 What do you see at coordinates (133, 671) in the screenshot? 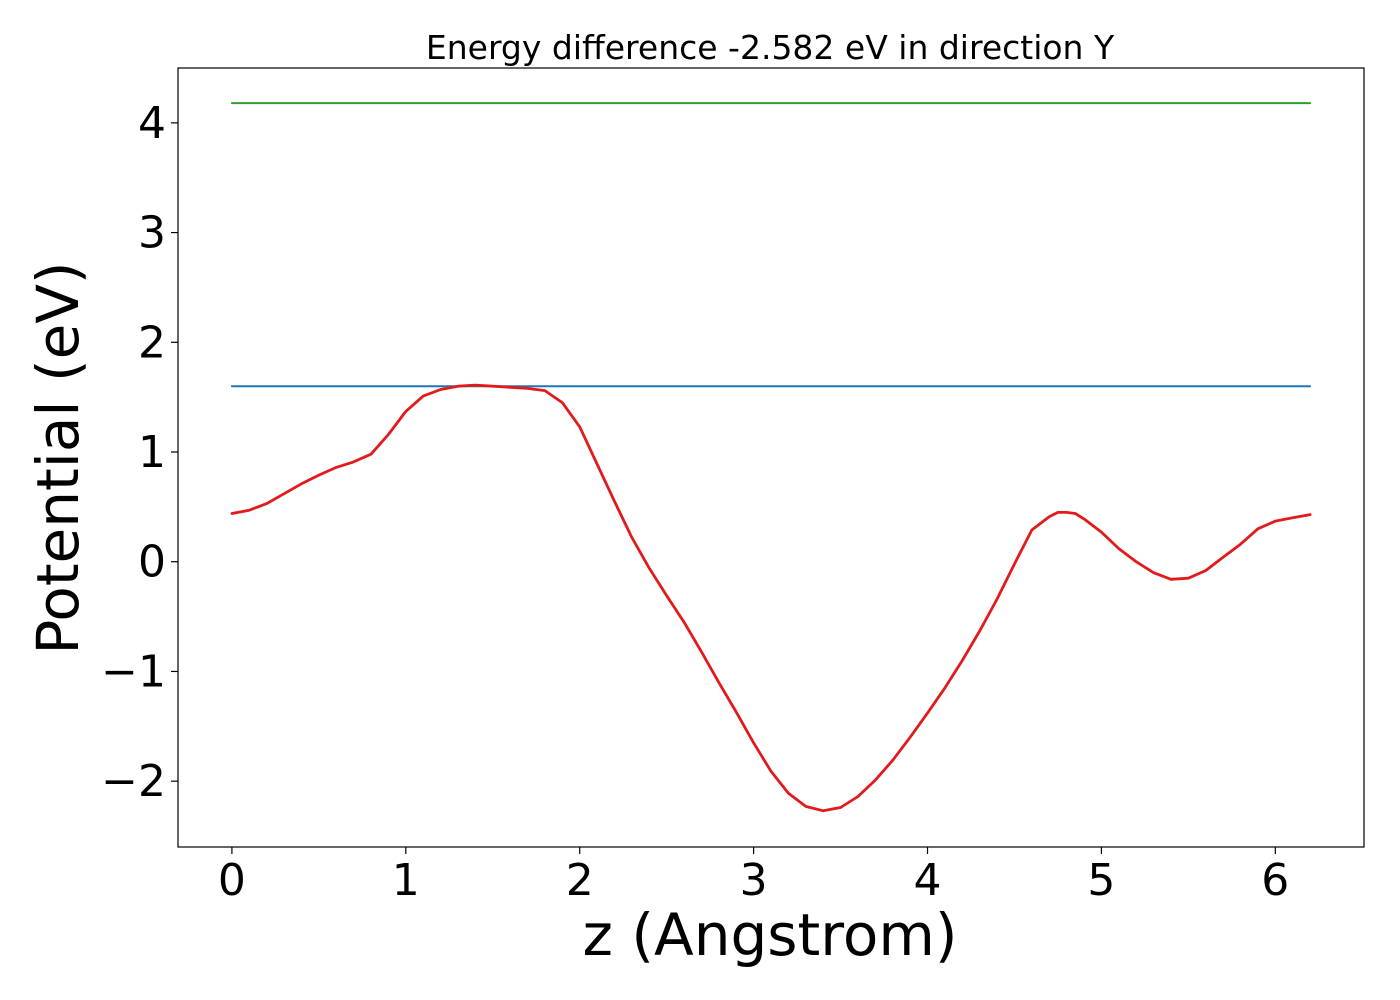
I see `y-tick-label: −1` at bounding box center [133, 671].